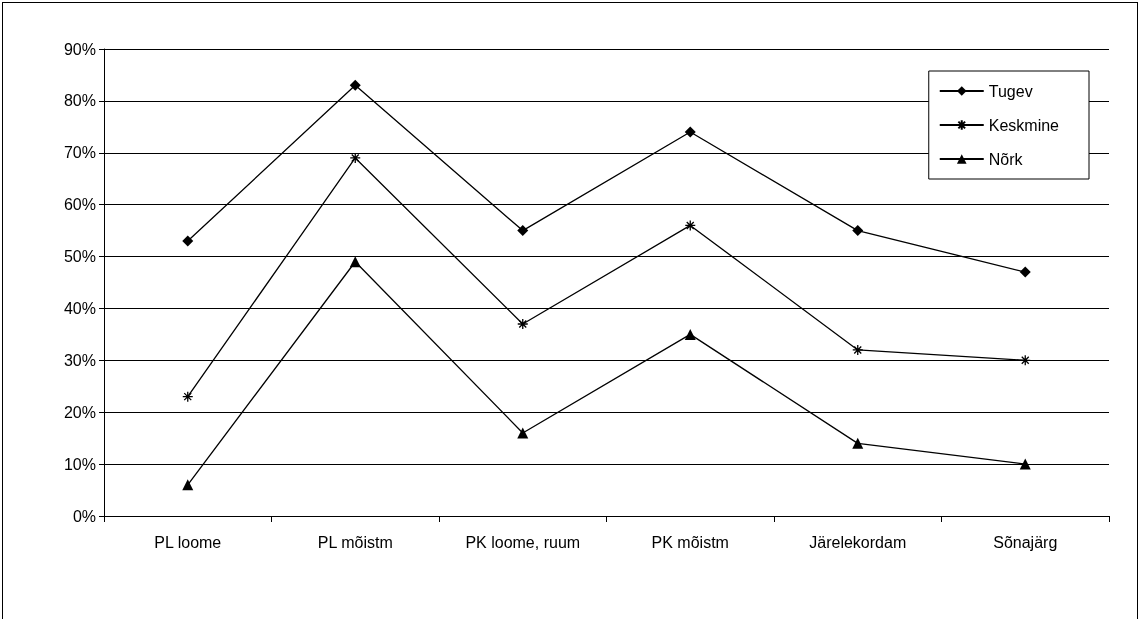  I want to click on x-tick-label: PK loome, ruum, so click(523, 542).